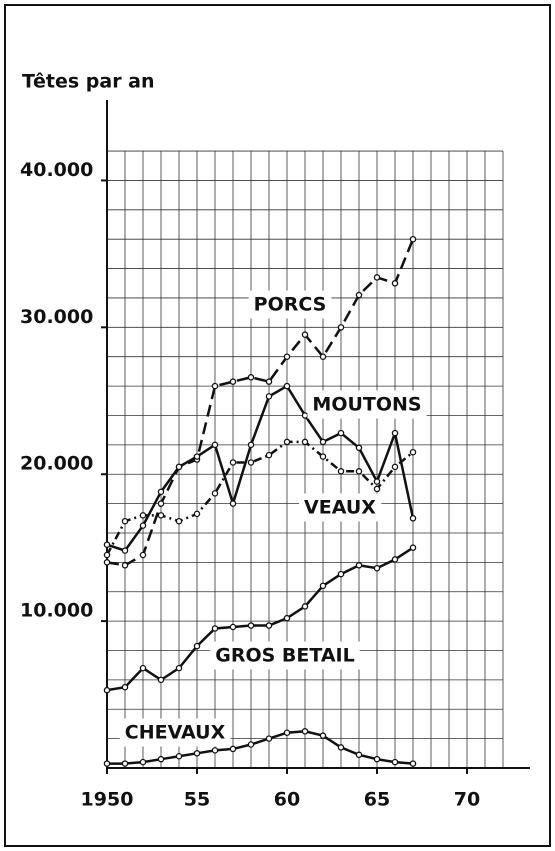 This screenshot has height=851, width=555. I want to click on y-tick-label: 40.000, so click(56, 170).